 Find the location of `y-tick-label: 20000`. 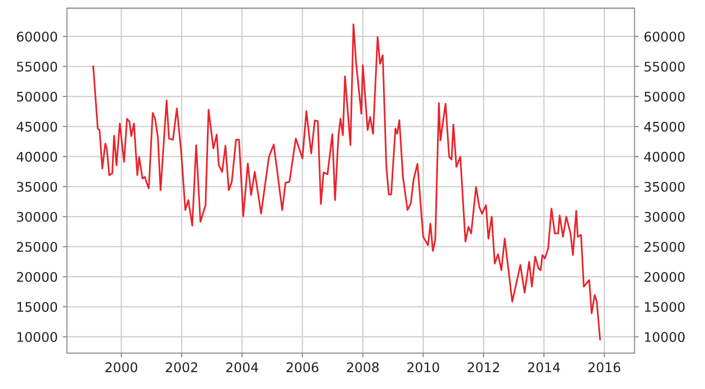

y-tick-label: 20000 is located at coordinates (37, 277).